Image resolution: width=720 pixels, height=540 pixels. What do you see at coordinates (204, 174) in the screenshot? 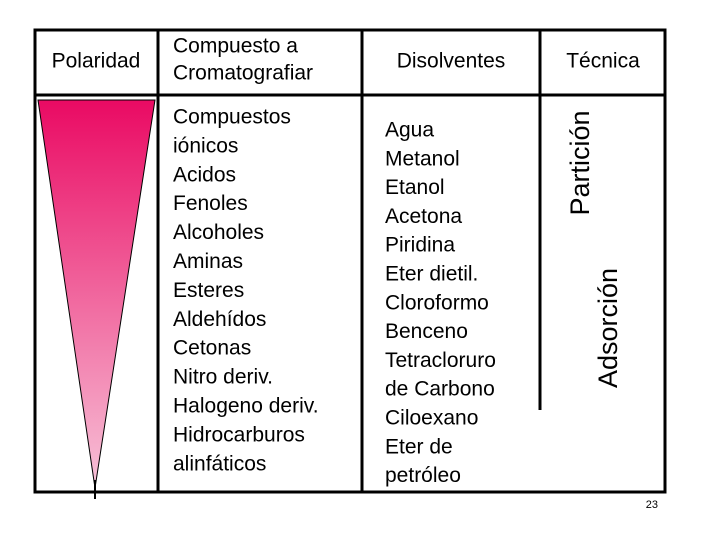
I see `compound-item: Acidos` at bounding box center [204, 174].